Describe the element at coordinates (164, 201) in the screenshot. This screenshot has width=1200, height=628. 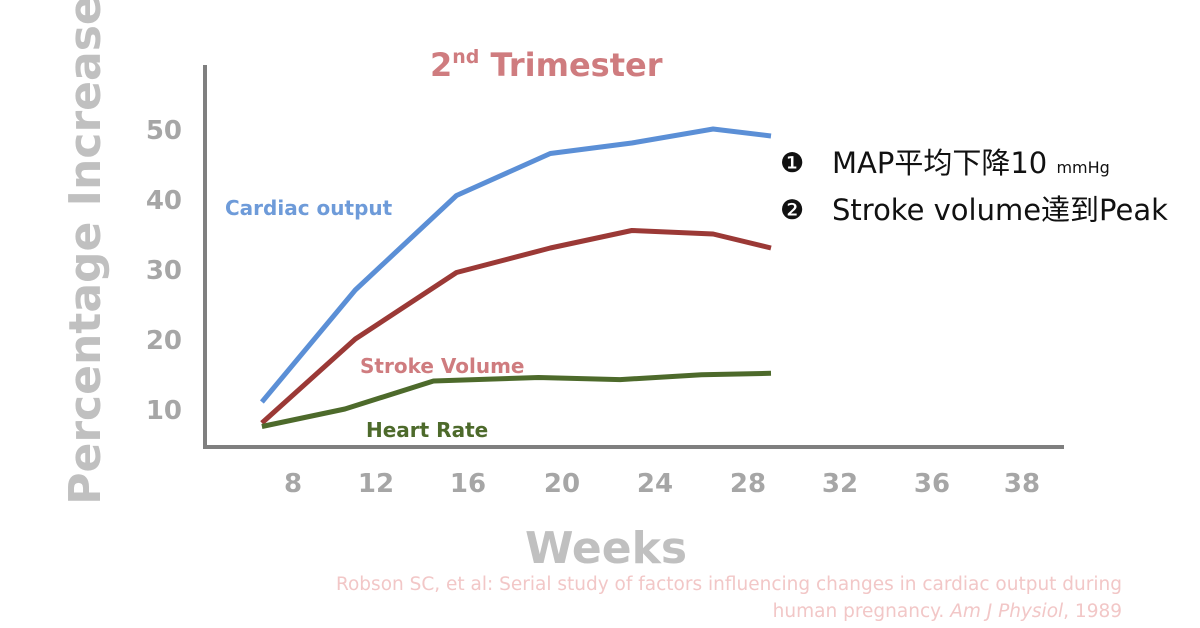
I see `y-tick-label: 40` at that location.